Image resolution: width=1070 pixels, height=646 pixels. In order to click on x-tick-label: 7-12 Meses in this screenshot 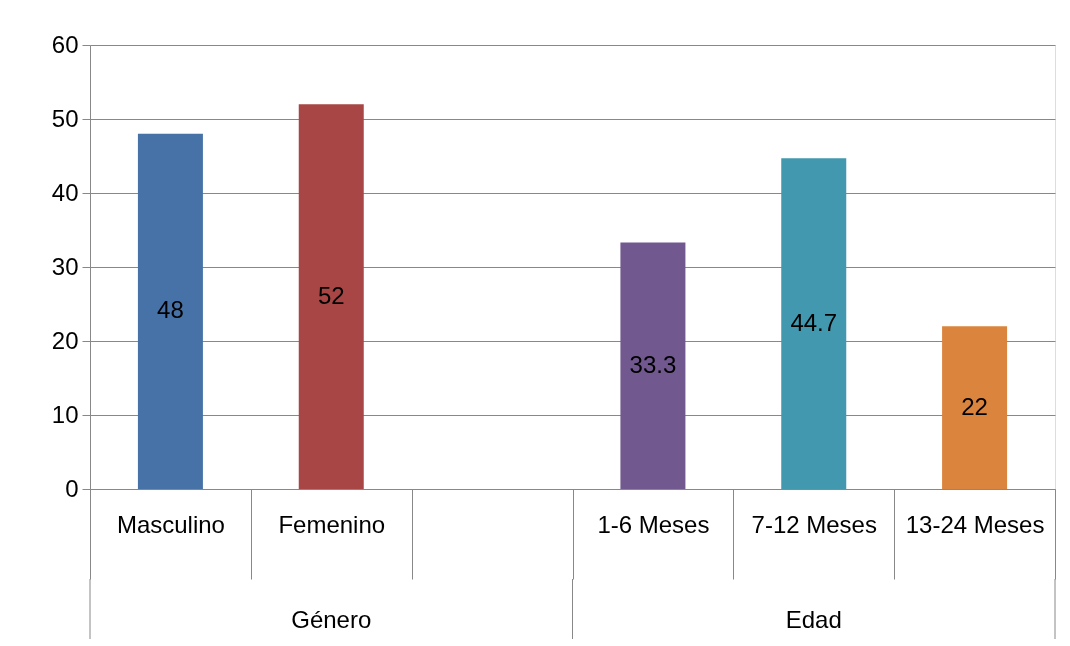, I will do `click(814, 524)`.